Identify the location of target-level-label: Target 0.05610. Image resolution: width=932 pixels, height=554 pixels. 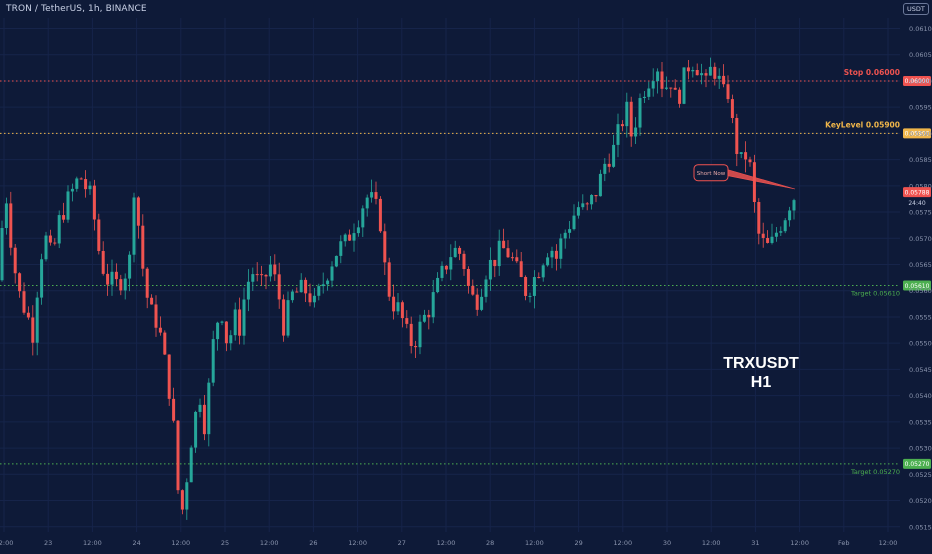
(875, 293).